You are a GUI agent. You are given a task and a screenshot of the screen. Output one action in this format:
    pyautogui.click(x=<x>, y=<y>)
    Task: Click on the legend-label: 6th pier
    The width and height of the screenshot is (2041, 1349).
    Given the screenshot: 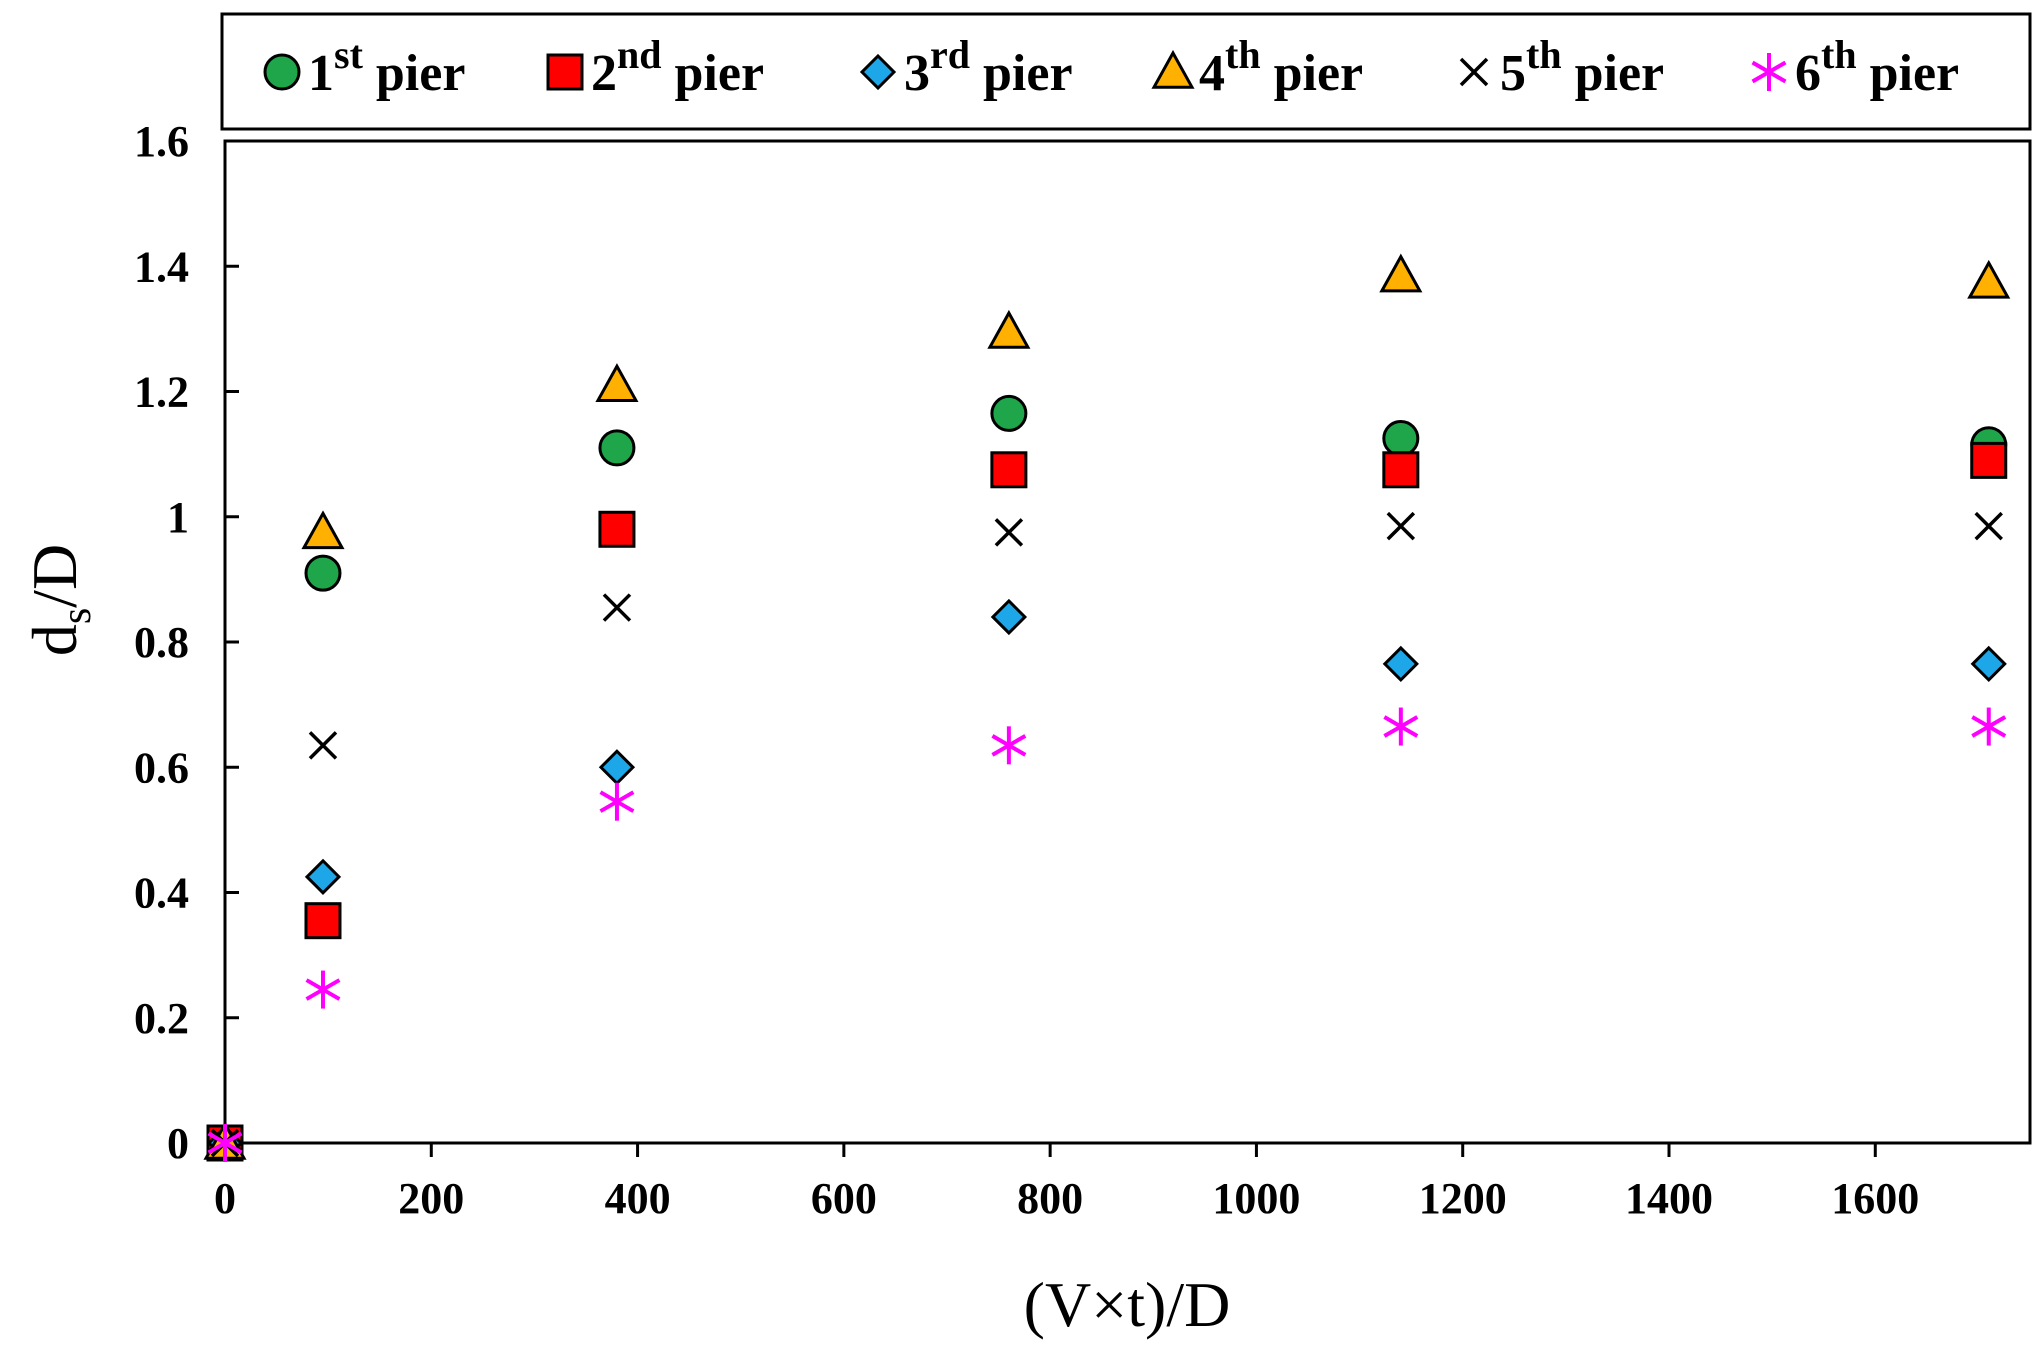 What is the action you would take?
    pyautogui.click(x=1877, y=67)
    